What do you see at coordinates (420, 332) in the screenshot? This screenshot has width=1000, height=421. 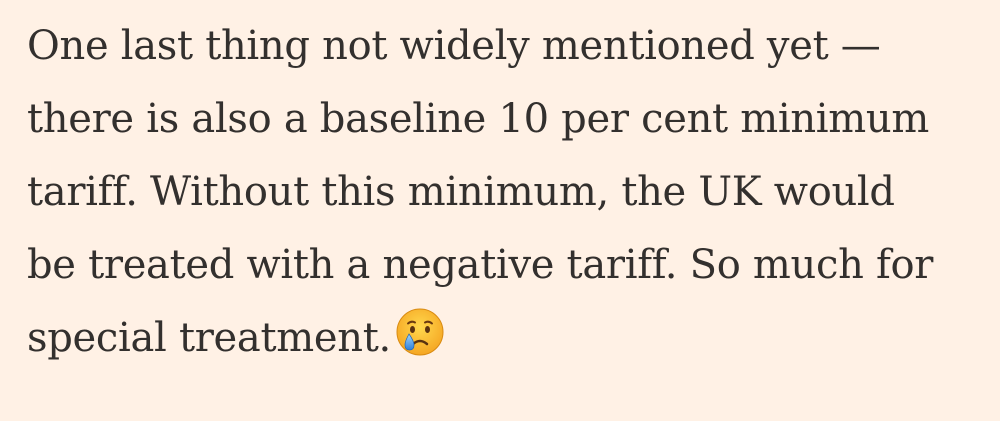 I see `crying-face-icon` at bounding box center [420, 332].